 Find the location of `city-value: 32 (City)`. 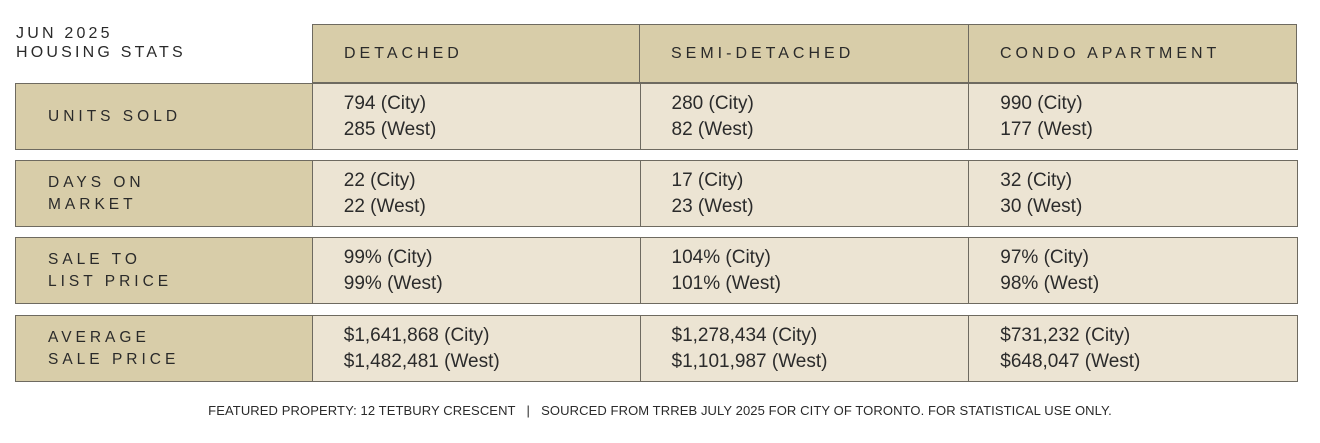

city-value: 32 (City) is located at coordinates (1036, 180).